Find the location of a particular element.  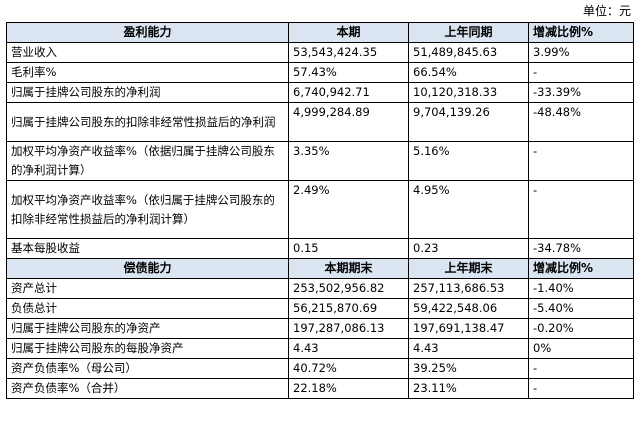

current-value: 56,215,870.69 is located at coordinates (348, 308).